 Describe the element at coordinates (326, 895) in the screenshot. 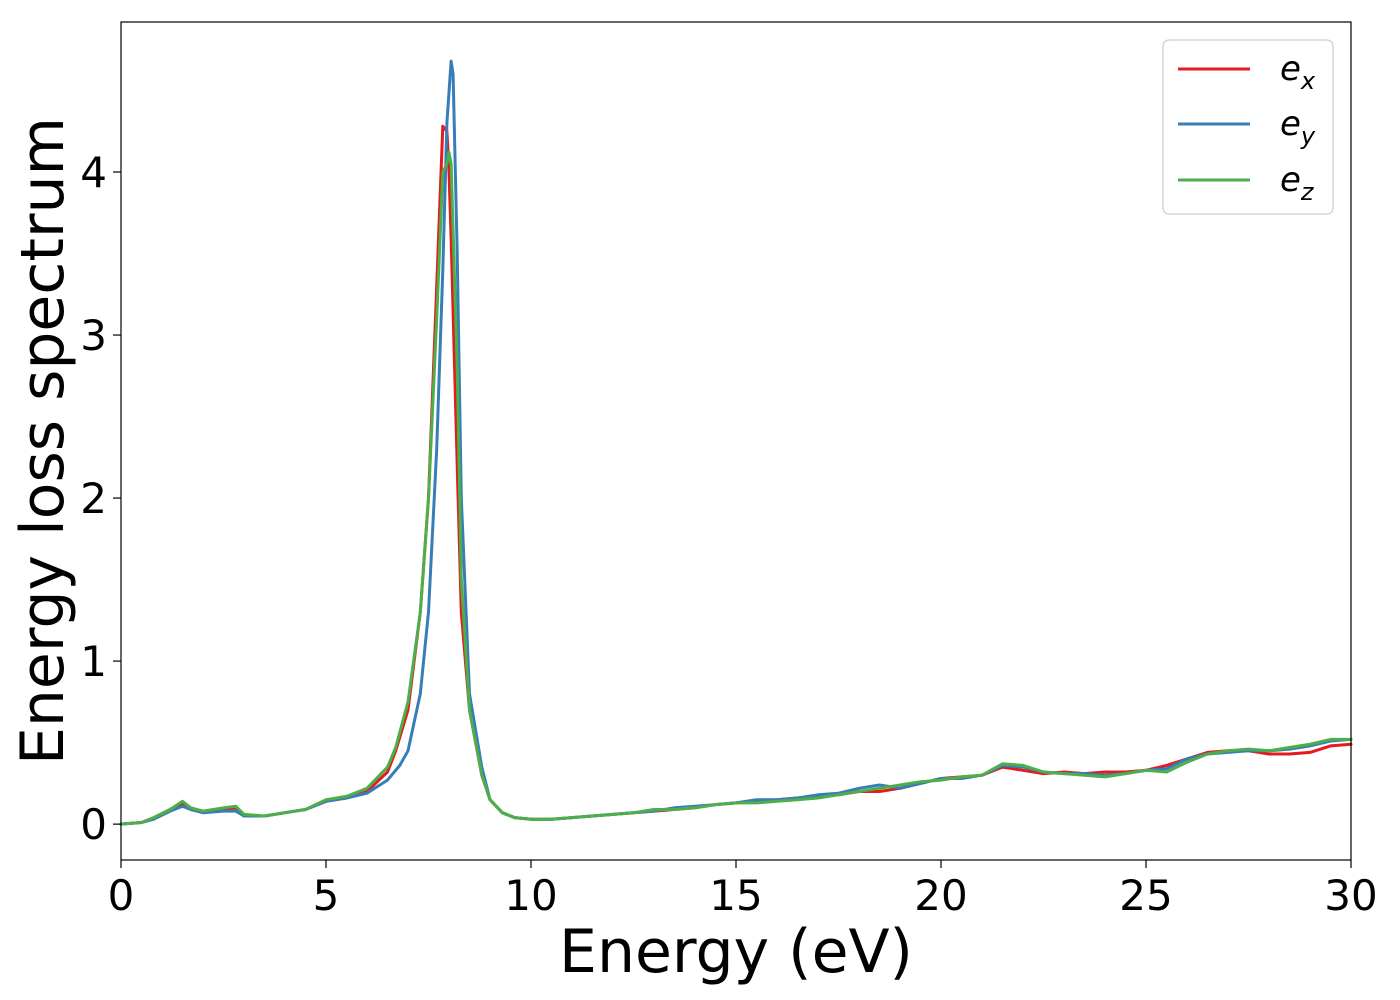

I see `x-tick-label: 5` at that location.